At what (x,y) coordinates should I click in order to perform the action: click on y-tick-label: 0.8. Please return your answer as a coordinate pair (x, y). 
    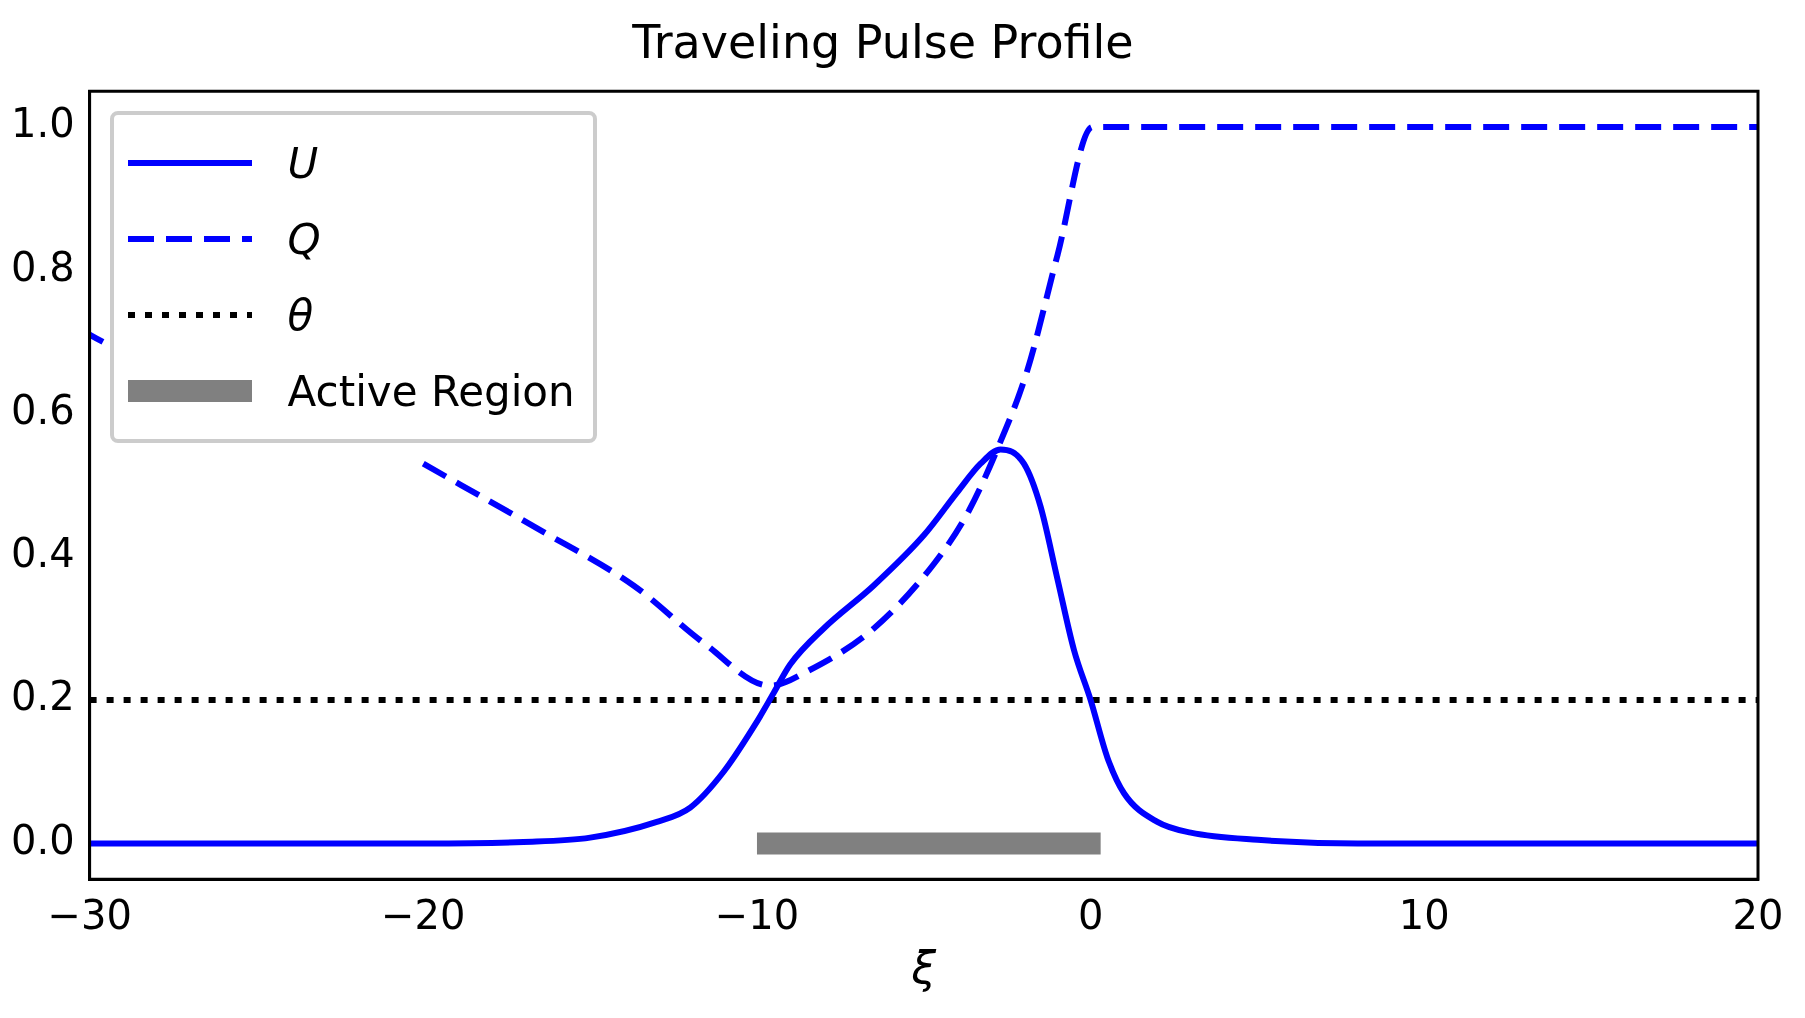
    Looking at the image, I should click on (42, 266).